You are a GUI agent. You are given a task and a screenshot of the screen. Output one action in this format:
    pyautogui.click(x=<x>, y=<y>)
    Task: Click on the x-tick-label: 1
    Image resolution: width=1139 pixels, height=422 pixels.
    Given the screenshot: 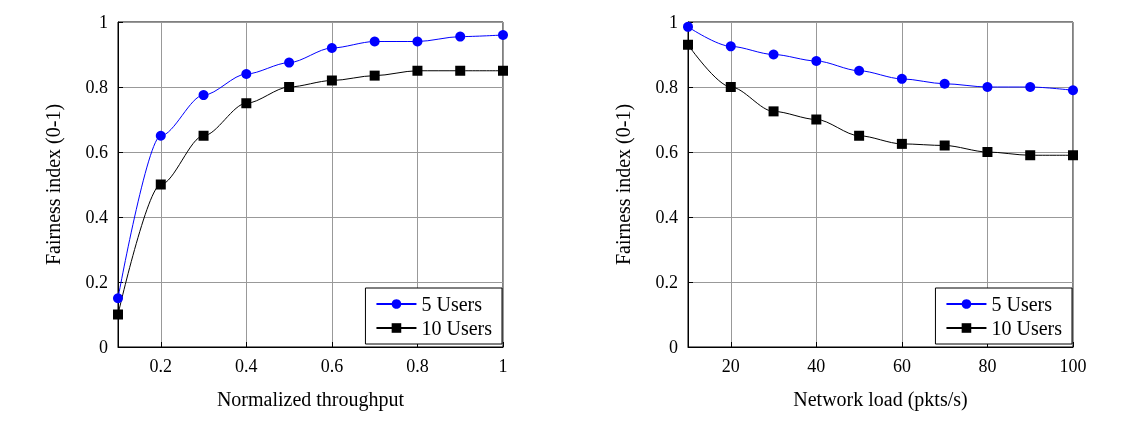 What is the action you would take?
    pyautogui.click(x=503, y=366)
    